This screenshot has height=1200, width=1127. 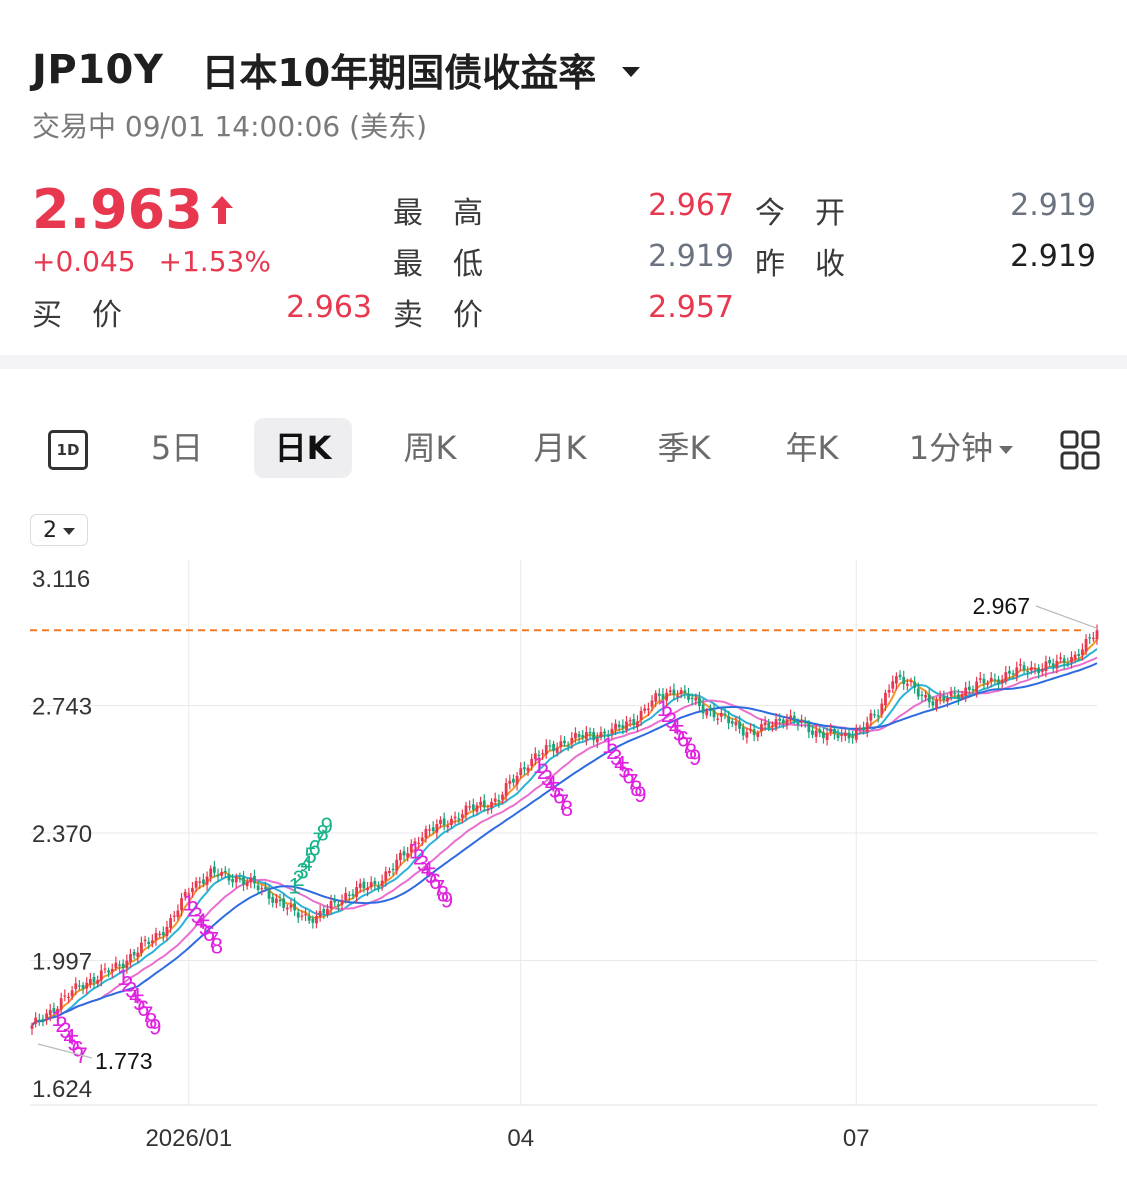 What do you see at coordinates (815, 264) in the screenshot?
I see `prev-close-label: 昨收` at bounding box center [815, 264].